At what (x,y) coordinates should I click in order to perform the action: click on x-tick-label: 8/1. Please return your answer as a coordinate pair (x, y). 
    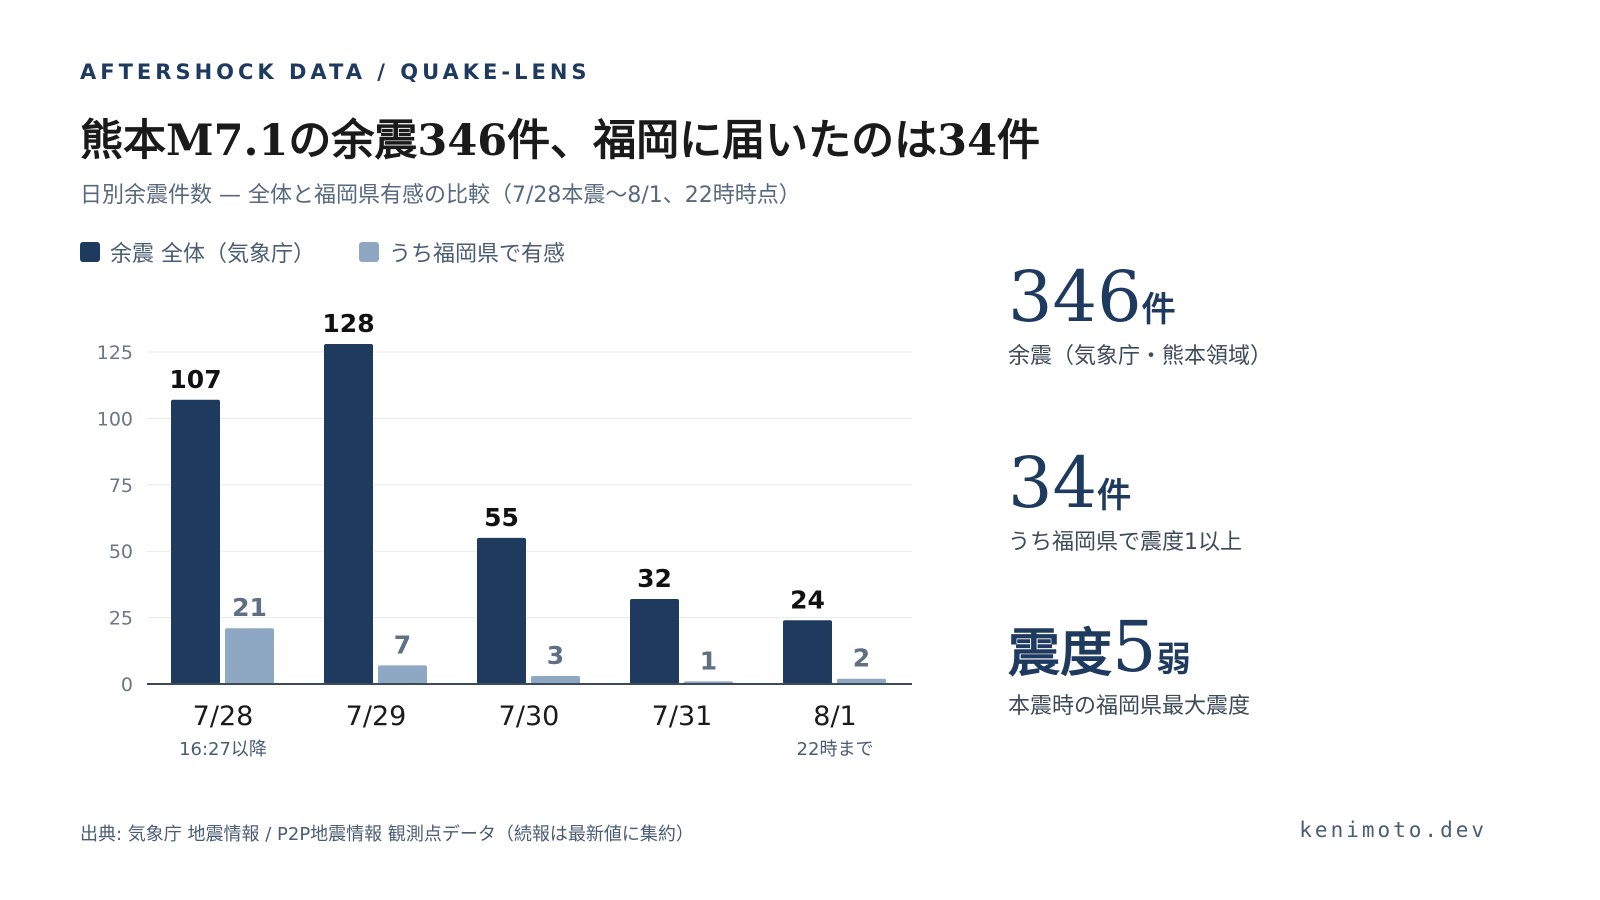
    Looking at the image, I should click on (834, 716).